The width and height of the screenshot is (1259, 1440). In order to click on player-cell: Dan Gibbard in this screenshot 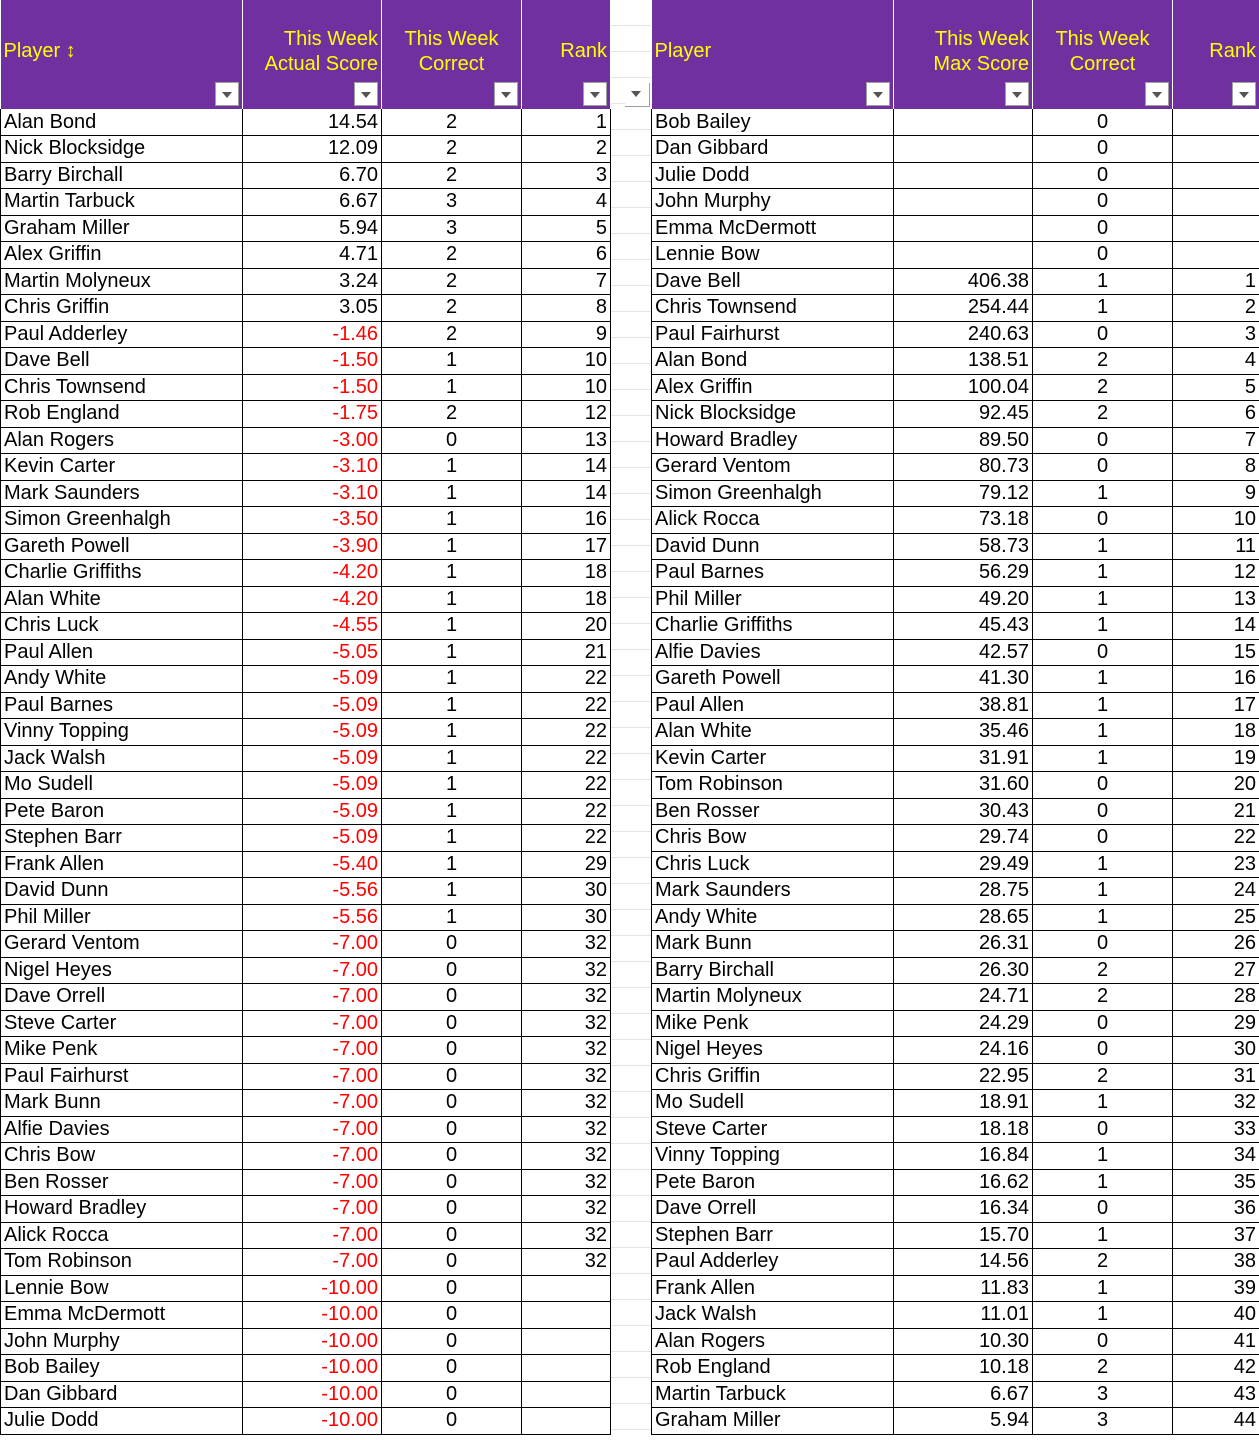, I will do `click(121, 1394)`.